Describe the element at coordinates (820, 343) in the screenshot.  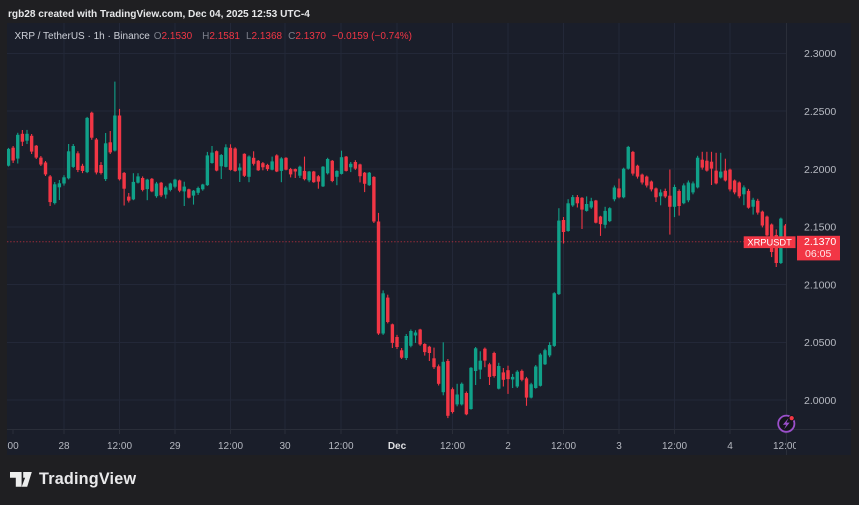
I see `svg-text: 2.0500` at that location.